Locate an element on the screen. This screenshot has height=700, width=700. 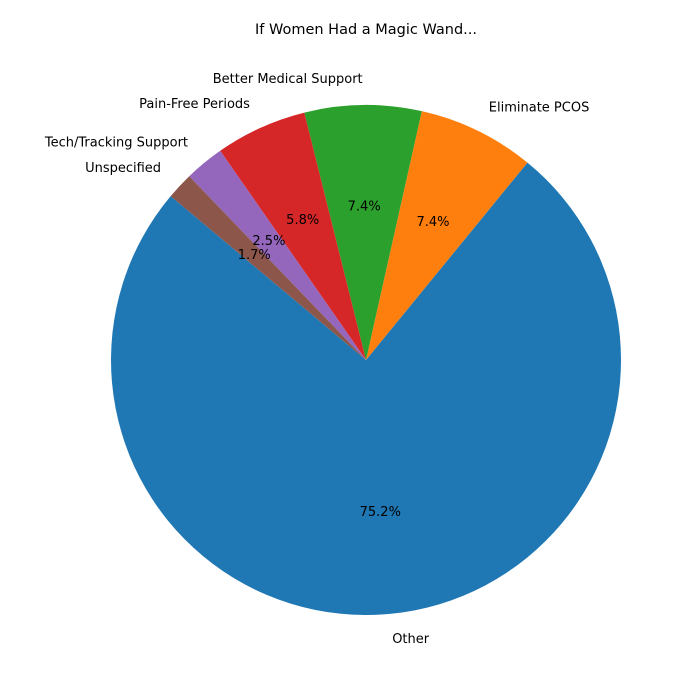
slice-label-unspecified: Unspecified is located at coordinates (123, 168).